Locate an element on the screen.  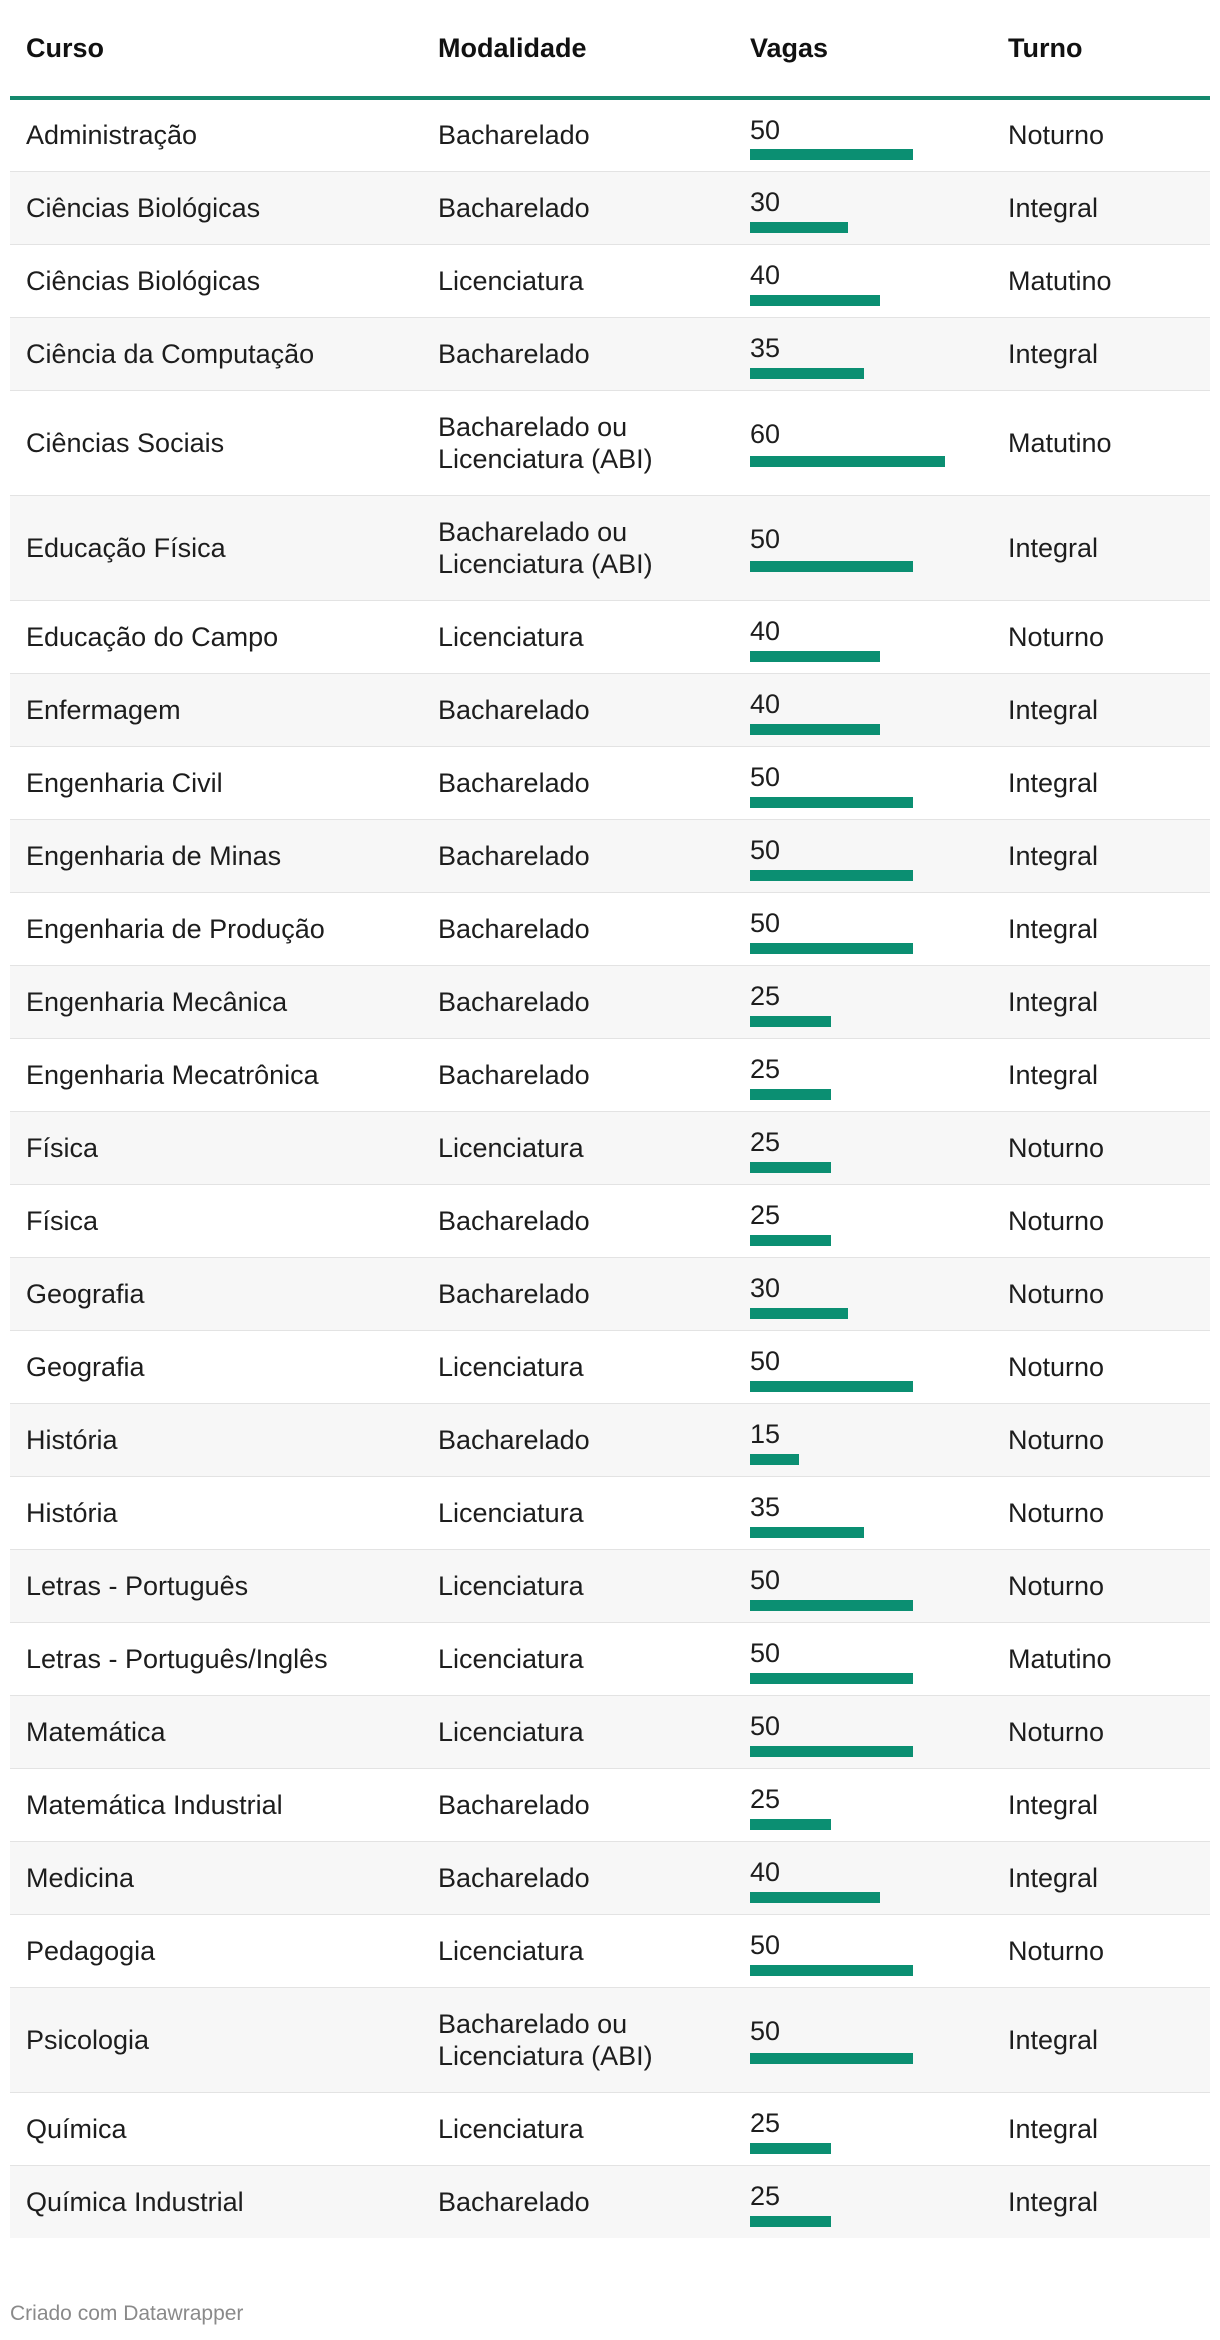
table-row: Administração Bacharelado 50 Noturno is located at coordinates (610, 135).